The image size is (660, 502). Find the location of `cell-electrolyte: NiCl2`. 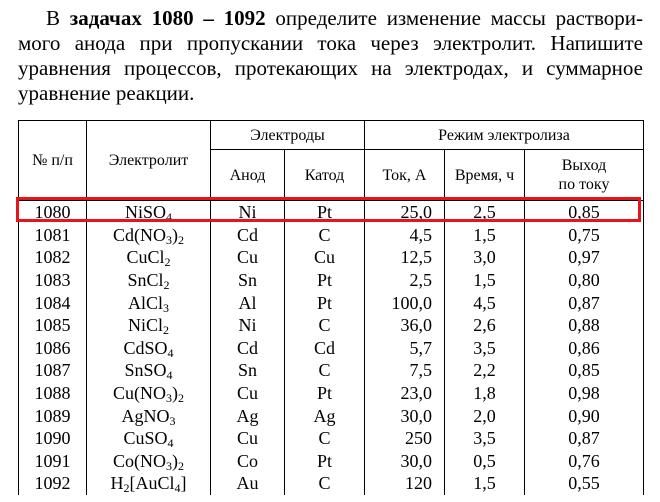

cell-electrolyte: NiCl2 is located at coordinates (148, 325).